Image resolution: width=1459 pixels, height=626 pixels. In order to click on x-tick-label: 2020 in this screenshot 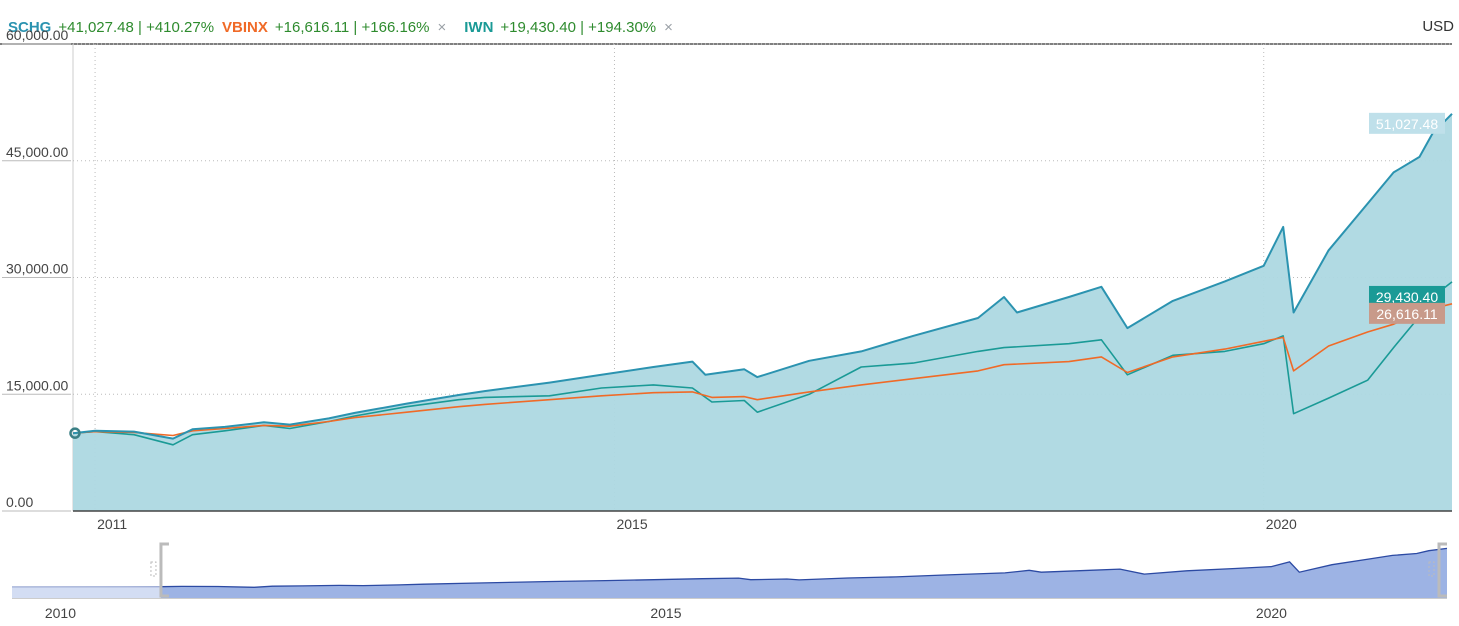, I will do `click(1281, 524)`.